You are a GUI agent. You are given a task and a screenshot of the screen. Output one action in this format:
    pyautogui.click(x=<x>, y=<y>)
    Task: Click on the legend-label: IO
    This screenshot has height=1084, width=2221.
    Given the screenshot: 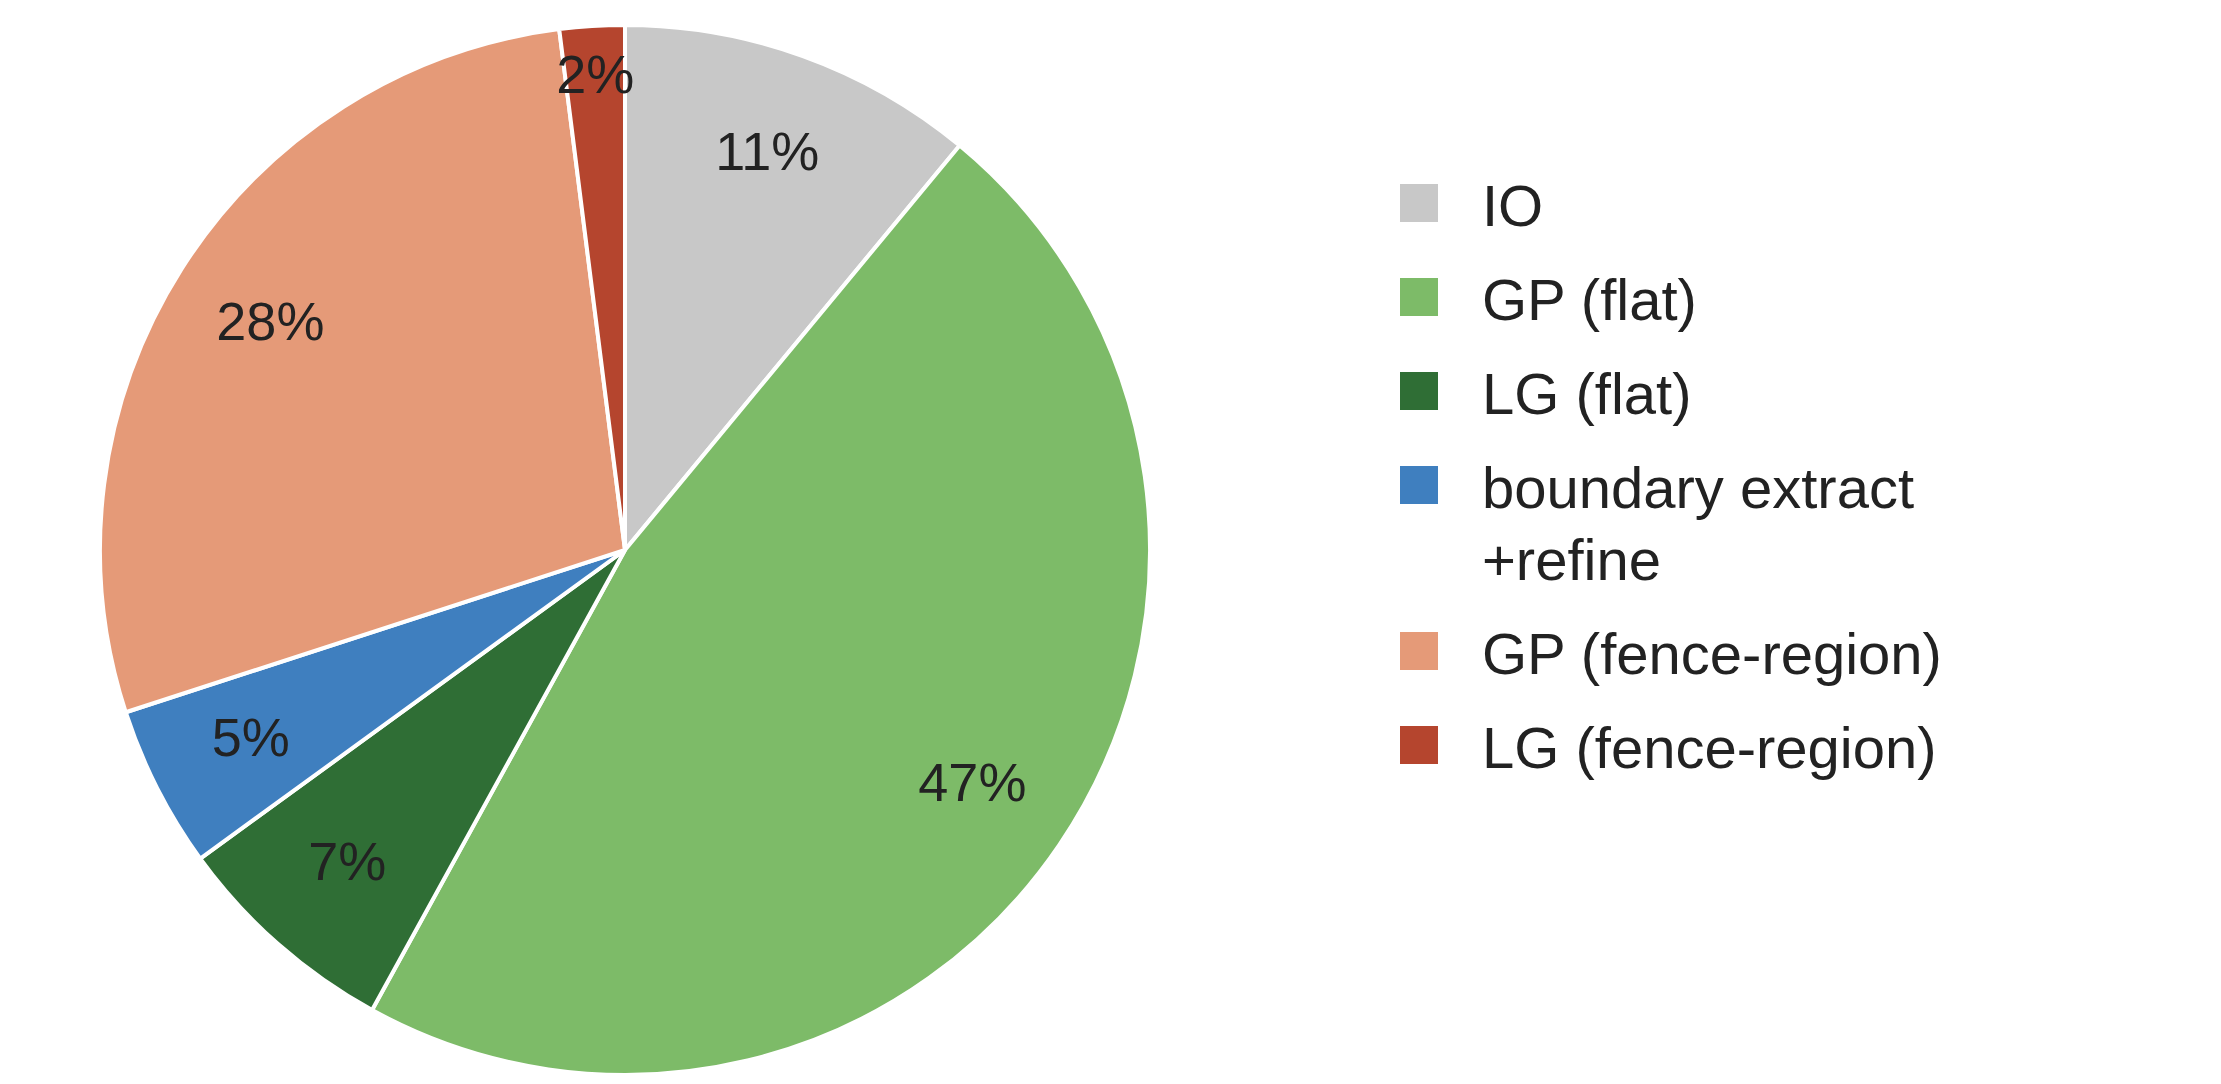 What is the action you would take?
    pyautogui.click(x=1513, y=206)
    